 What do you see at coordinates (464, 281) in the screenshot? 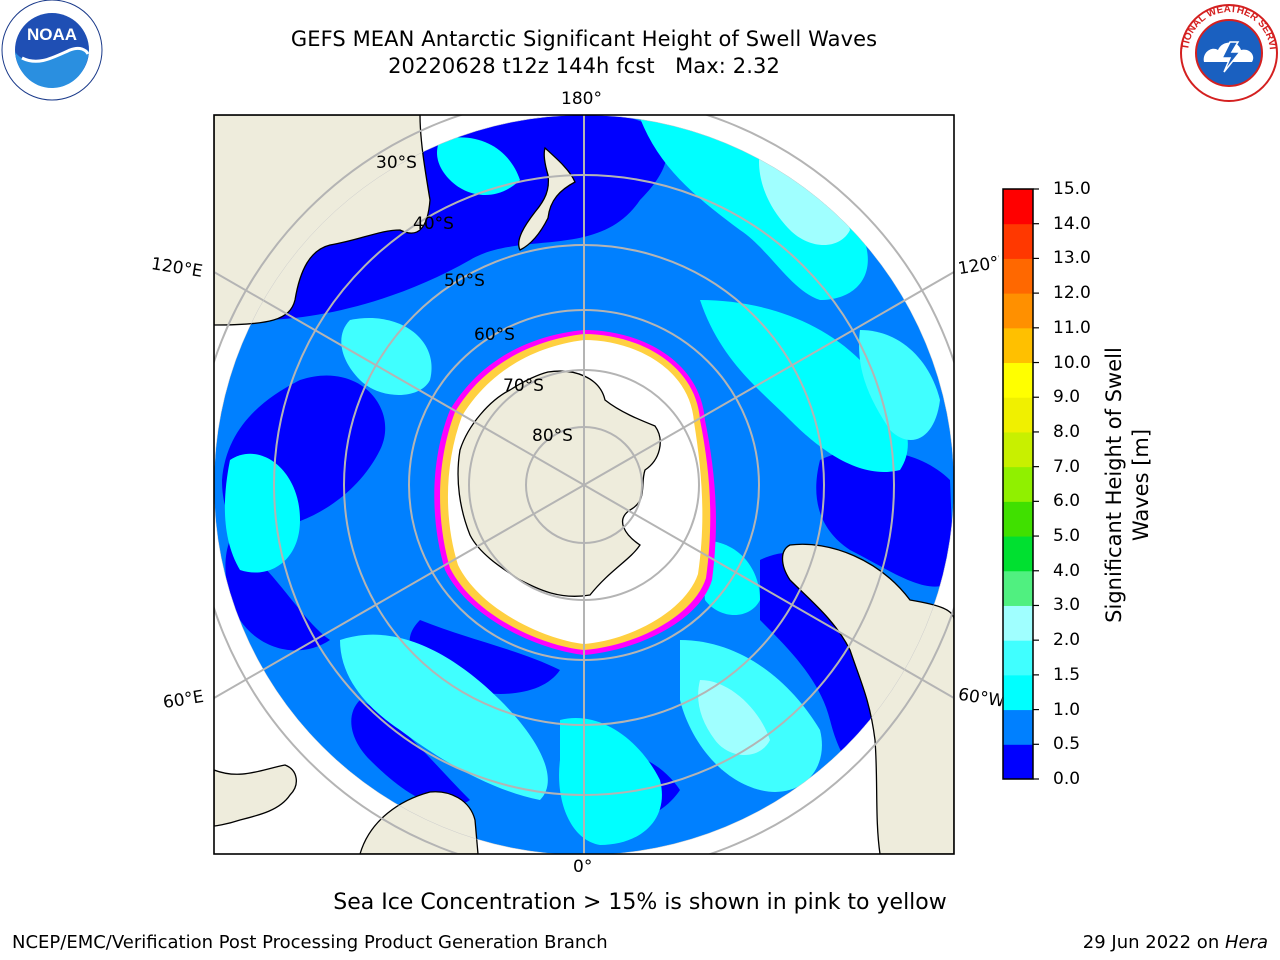
I see `lat-label-50s: 50°S` at bounding box center [464, 281].